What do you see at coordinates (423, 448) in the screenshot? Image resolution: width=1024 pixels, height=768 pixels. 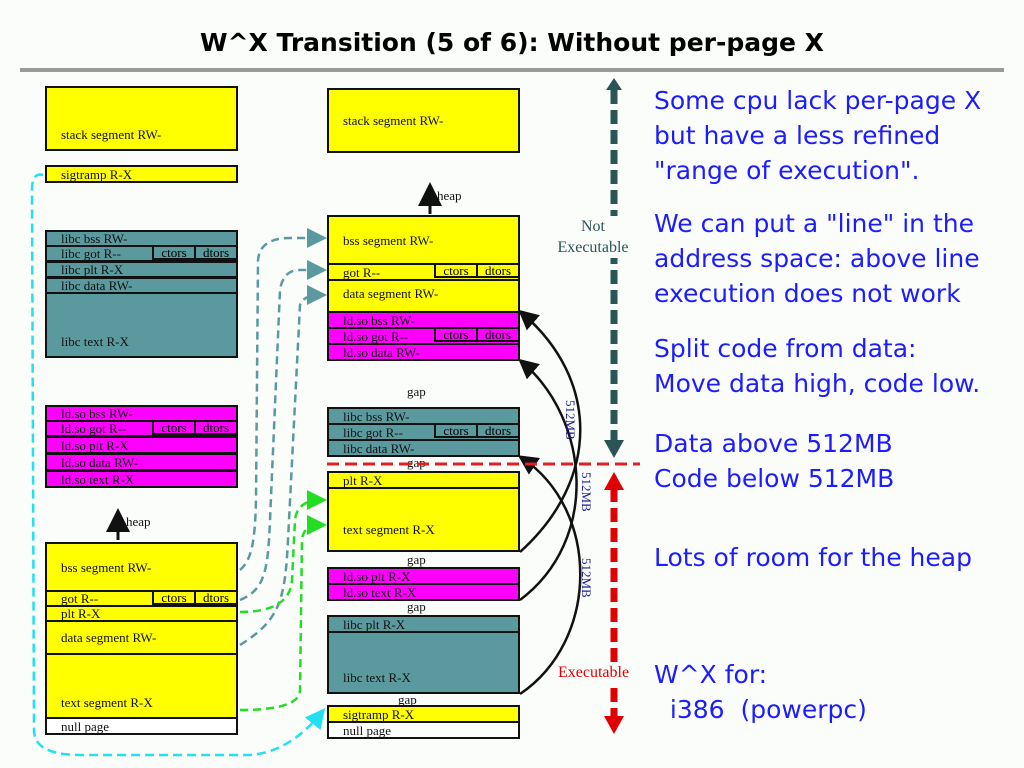 I see `right-libc-data: libc data RW-` at bounding box center [423, 448].